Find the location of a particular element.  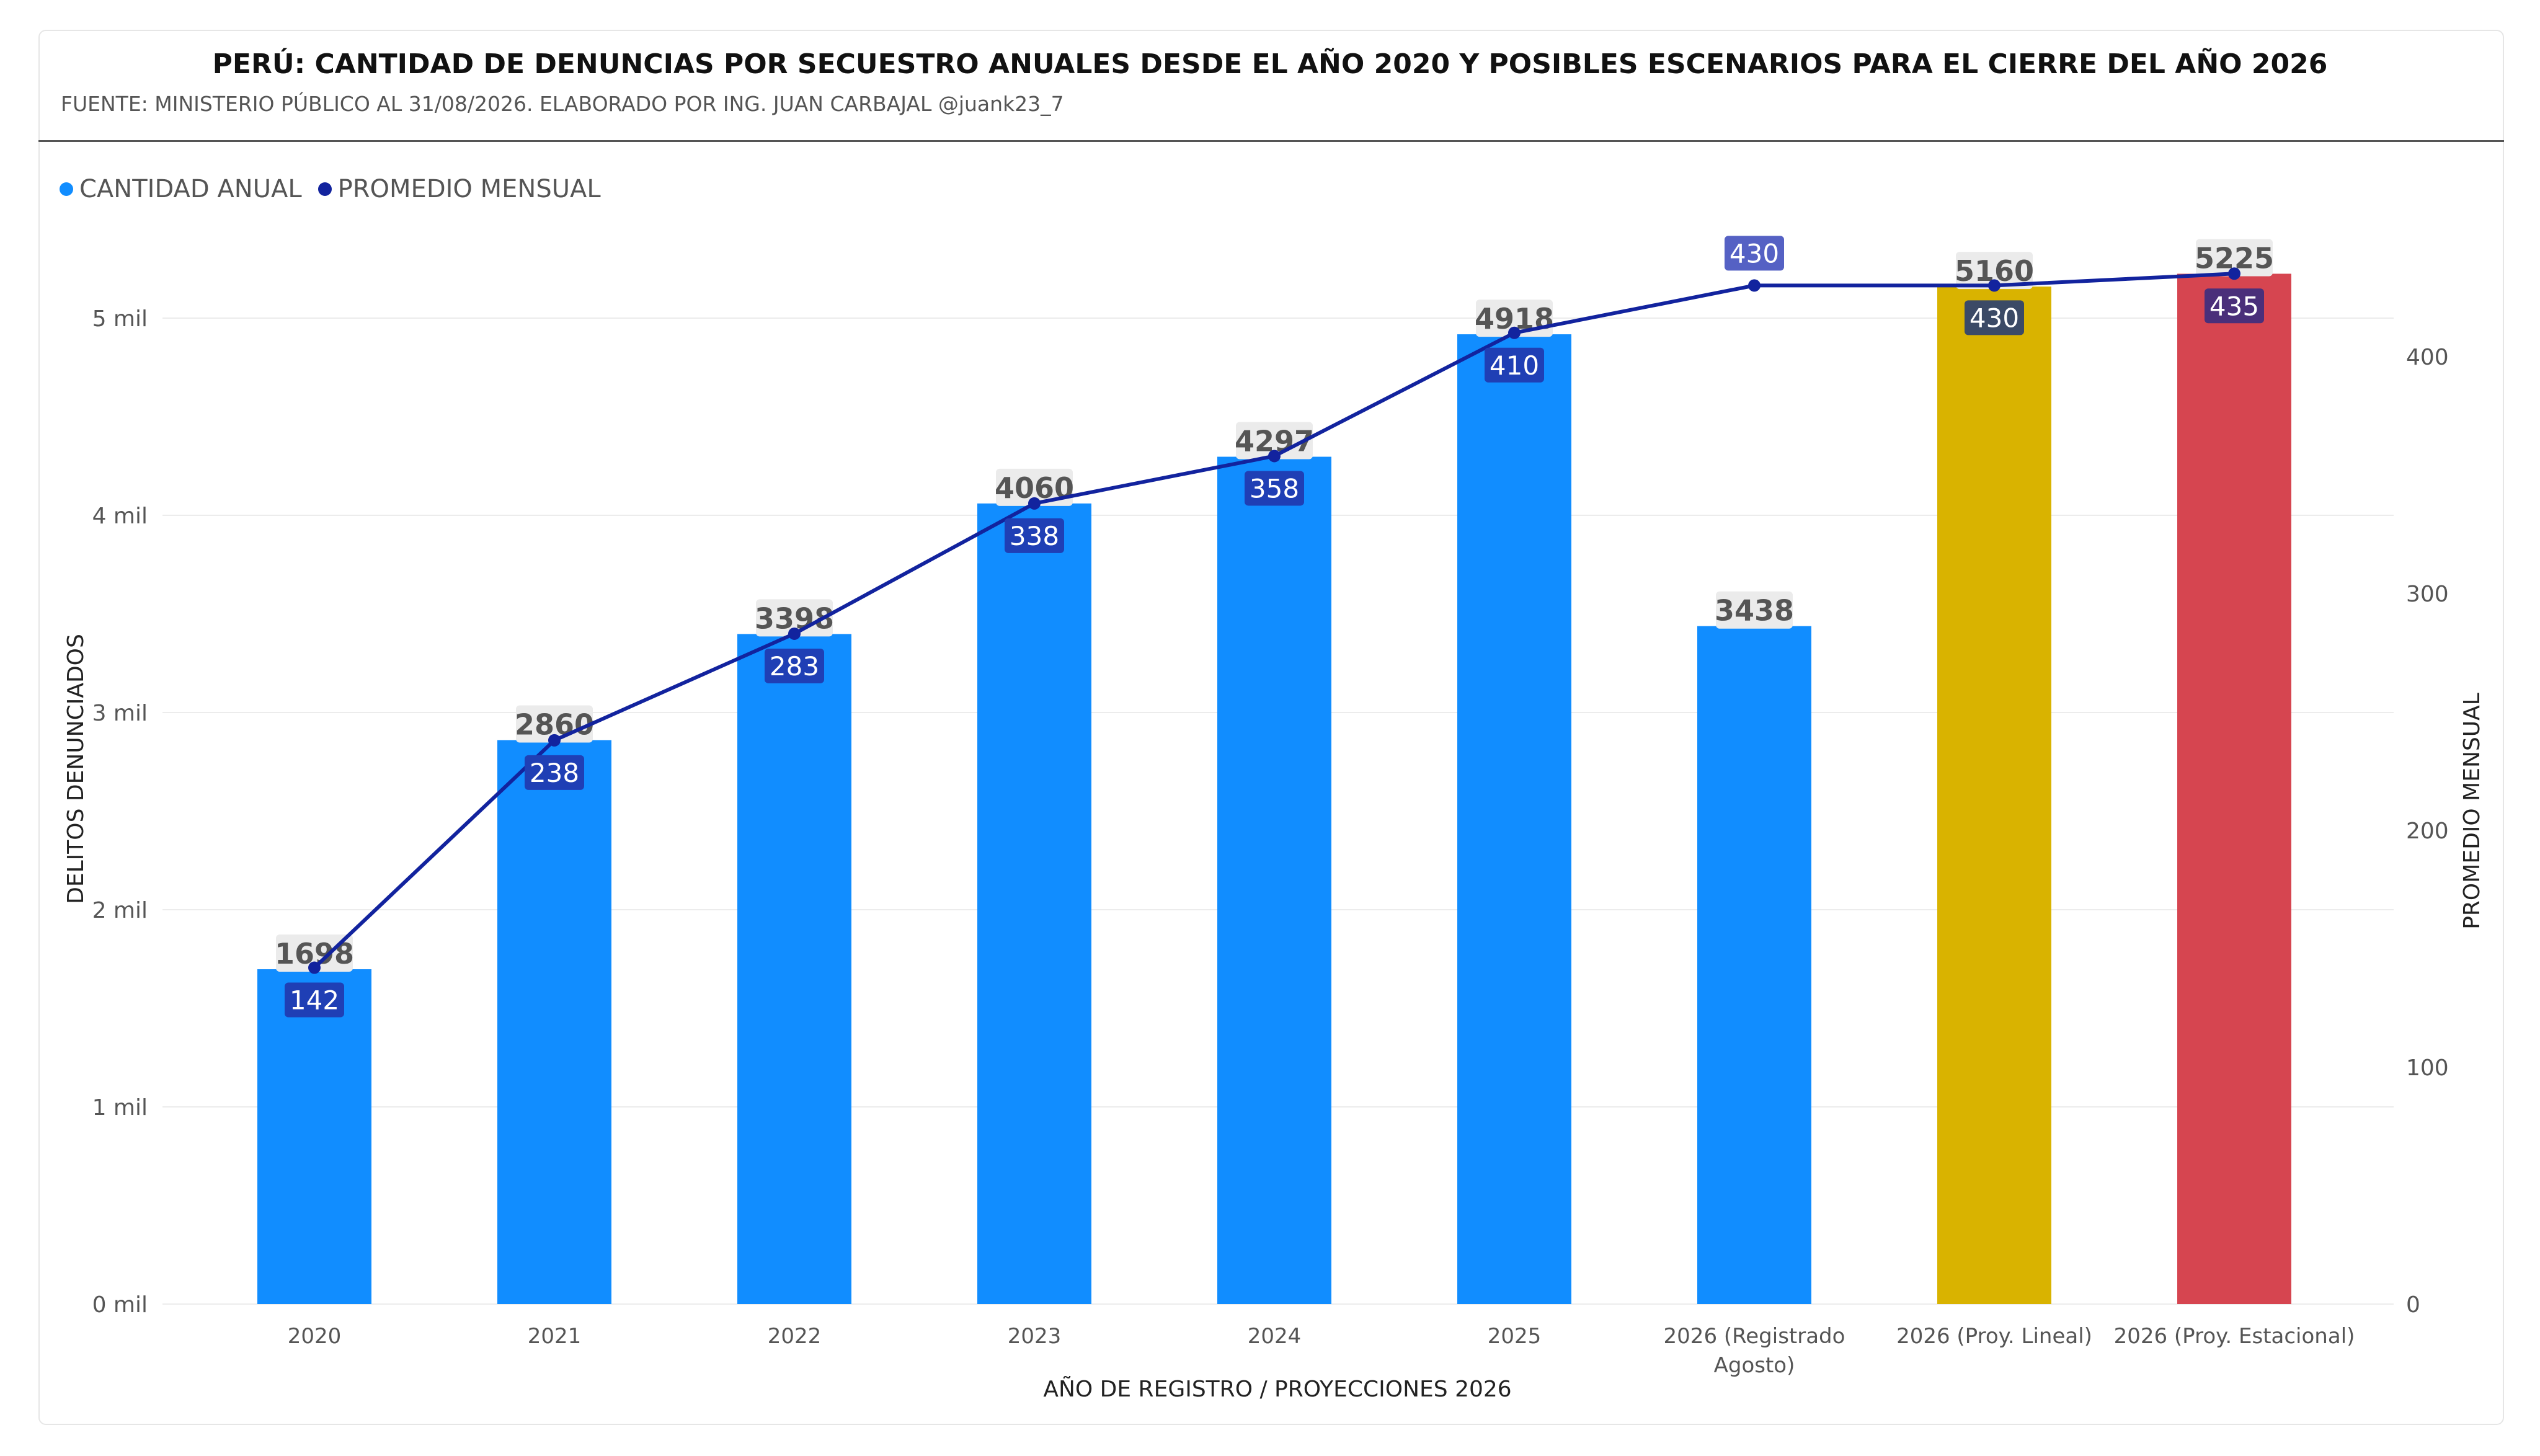

x-tick-label: 2023 is located at coordinates (1035, 1336).